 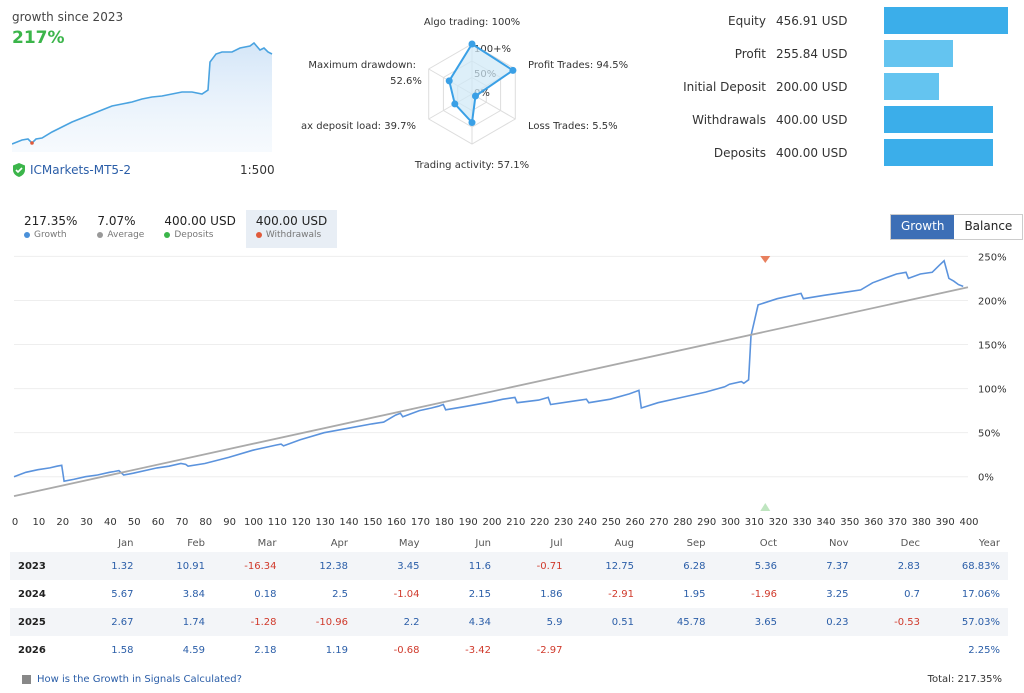 What do you see at coordinates (945, 522) in the screenshot?
I see `x-tick-label: 390` at bounding box center [945, 522].